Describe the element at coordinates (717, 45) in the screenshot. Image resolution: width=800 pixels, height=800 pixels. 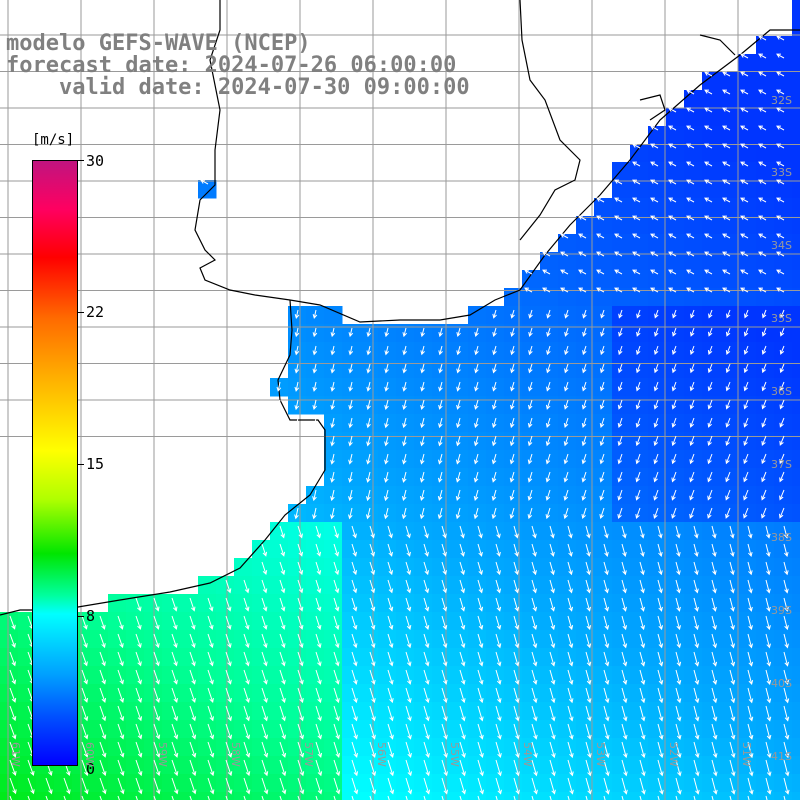
I see `coastline-segment` at that location.